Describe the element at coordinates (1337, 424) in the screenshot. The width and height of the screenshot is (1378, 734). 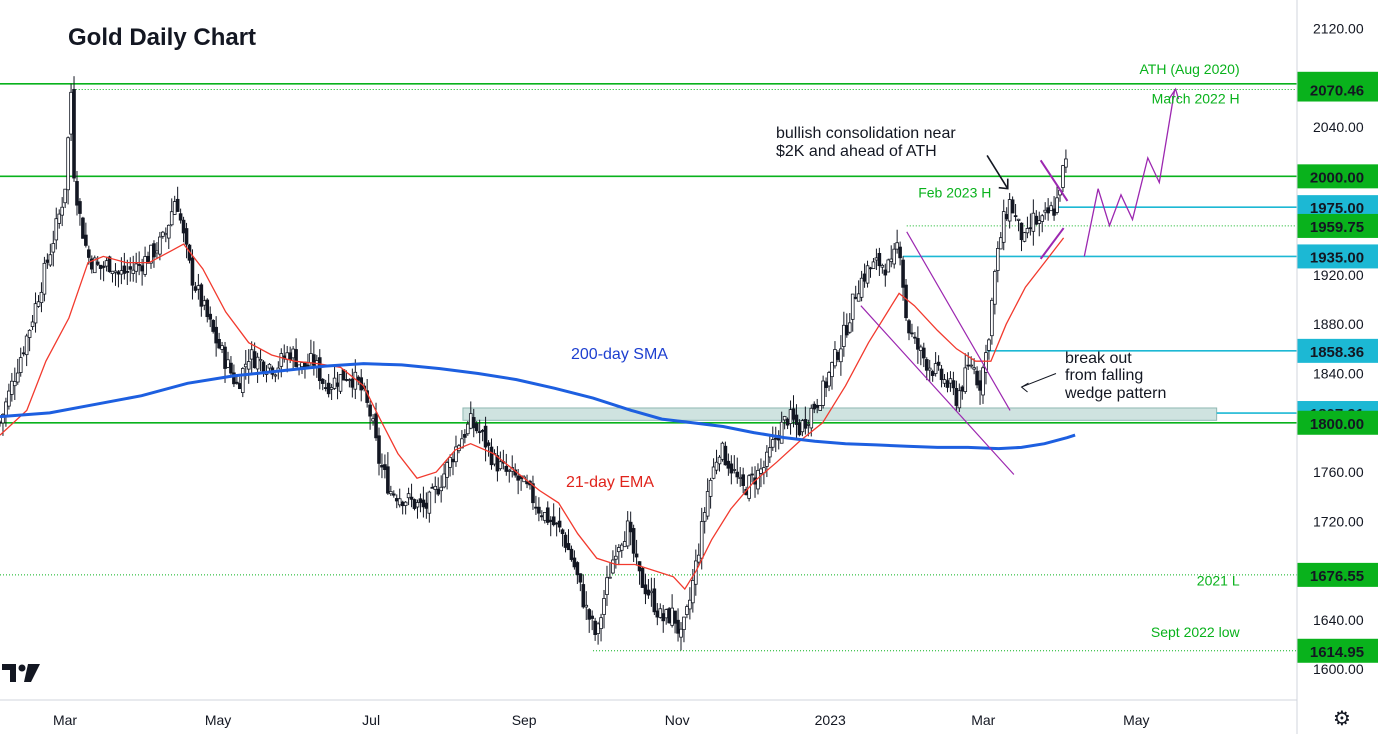
I see `level-badge-text: 1800.00` at that location.